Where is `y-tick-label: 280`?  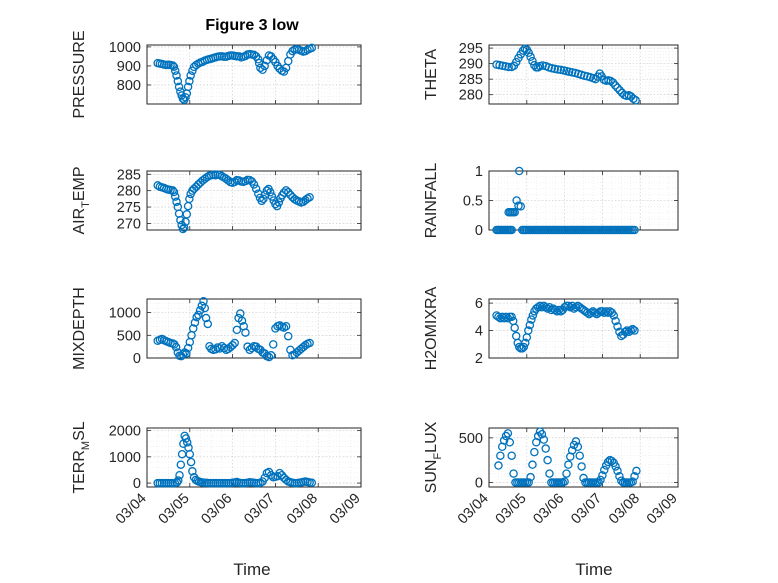 y-tick-label: 280 is located at coordinates (129, 192).